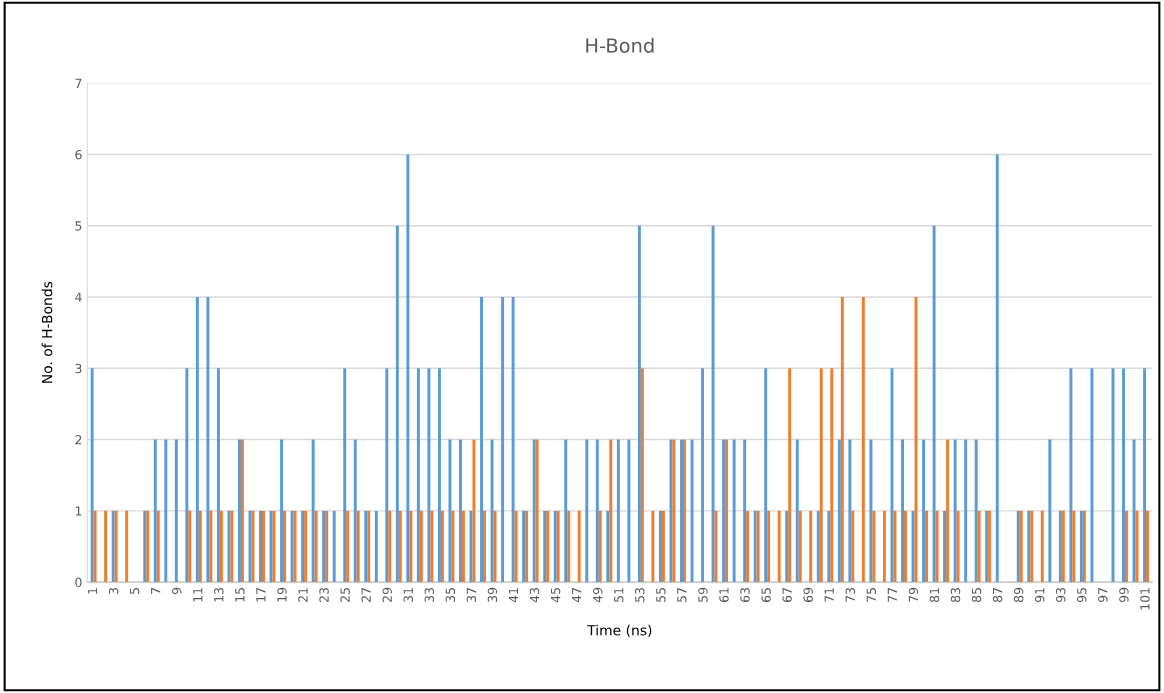  I want to click on y-tick-label: 2, so click(78, 440).